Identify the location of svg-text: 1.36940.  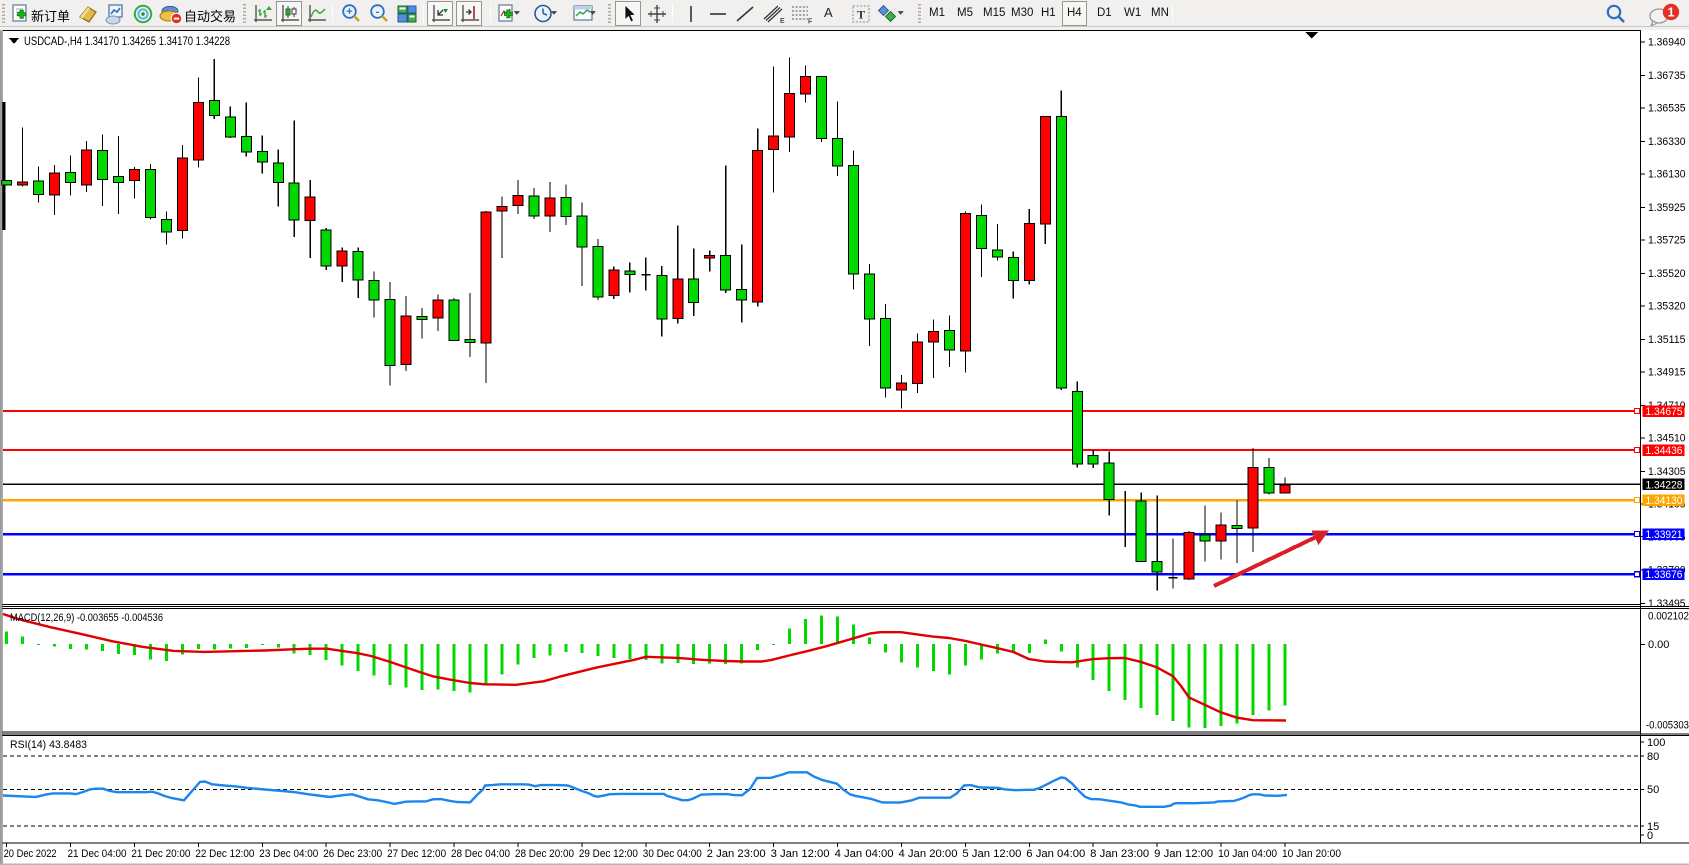
(1667, 43).